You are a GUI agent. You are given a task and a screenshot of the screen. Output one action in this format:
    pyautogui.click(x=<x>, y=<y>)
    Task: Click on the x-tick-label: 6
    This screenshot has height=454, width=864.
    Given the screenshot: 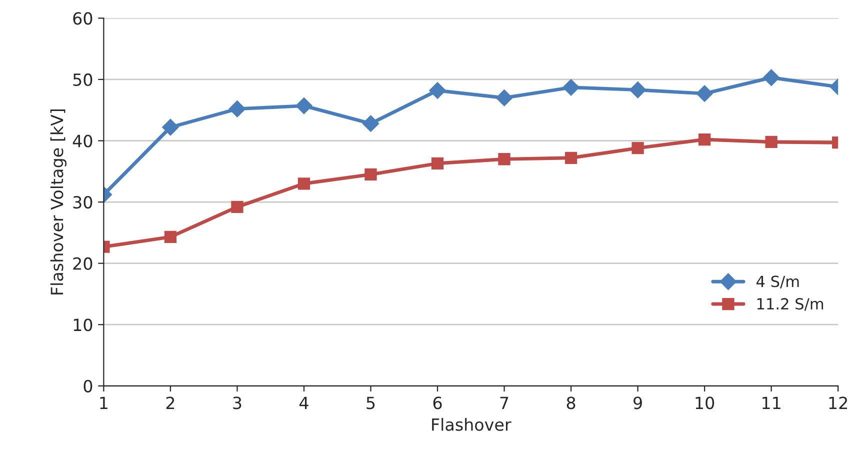 What is the action you would take?
    pyautogui.click(x=437, y=403)
    